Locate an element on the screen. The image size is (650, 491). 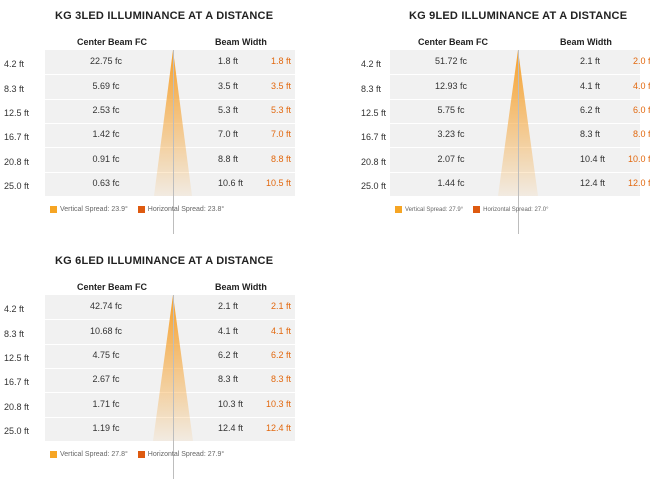
legend-item-horizontal: Horizontal Spread: 27.9° is located at coordinates (181, 454).